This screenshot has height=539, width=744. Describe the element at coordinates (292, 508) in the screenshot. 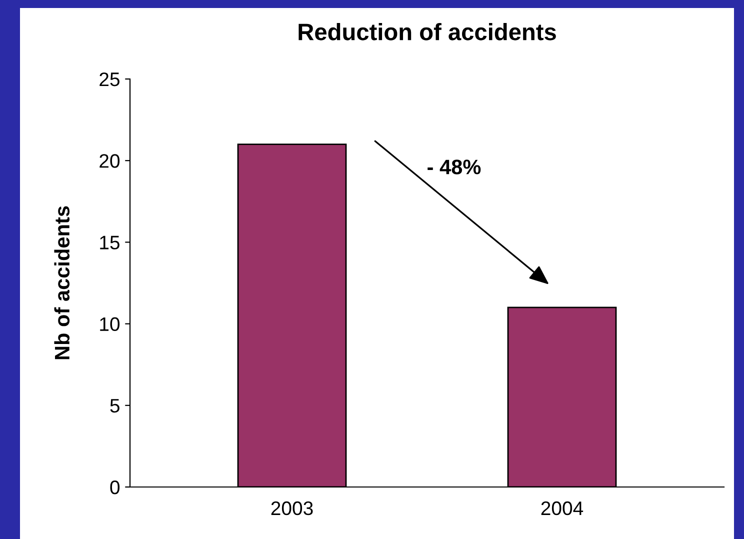

I see `x-tick-label: 2003` at that location.